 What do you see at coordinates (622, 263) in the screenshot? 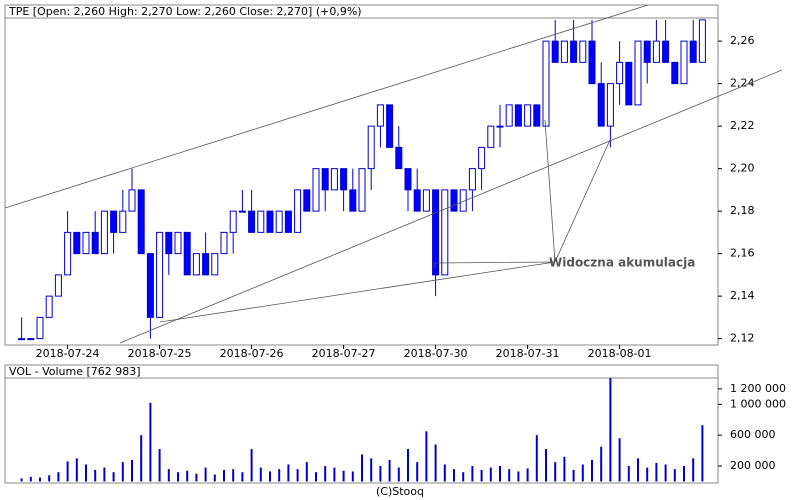
I see `annotation: Widoczna akumulacja` at bounding box center [622, 263].